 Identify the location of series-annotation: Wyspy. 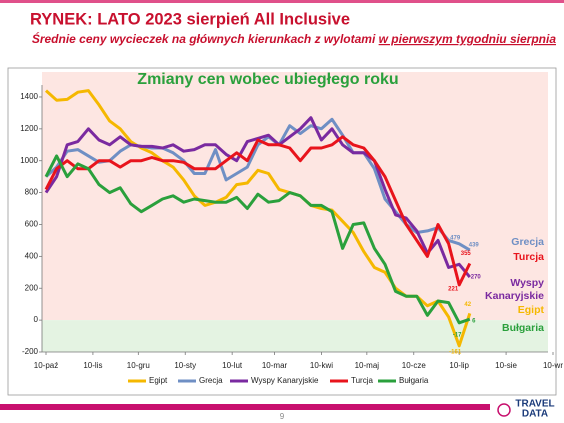
(527, 283).